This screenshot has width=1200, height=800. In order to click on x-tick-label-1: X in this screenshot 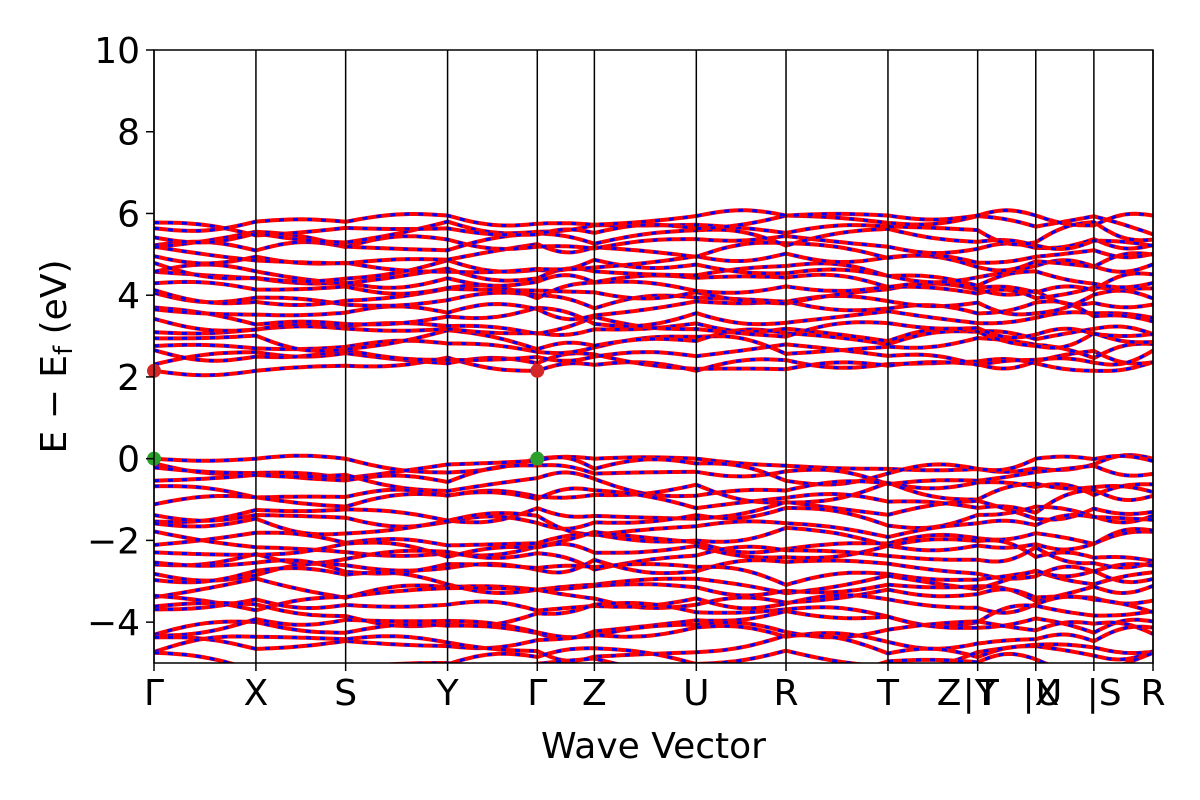, I will do `click(256, 693)`.